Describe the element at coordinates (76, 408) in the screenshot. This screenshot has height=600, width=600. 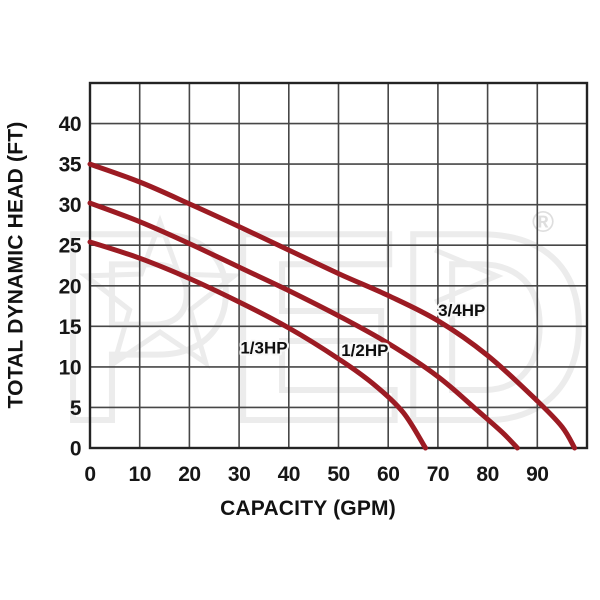
I see `y-tick-label: 5` at that location.